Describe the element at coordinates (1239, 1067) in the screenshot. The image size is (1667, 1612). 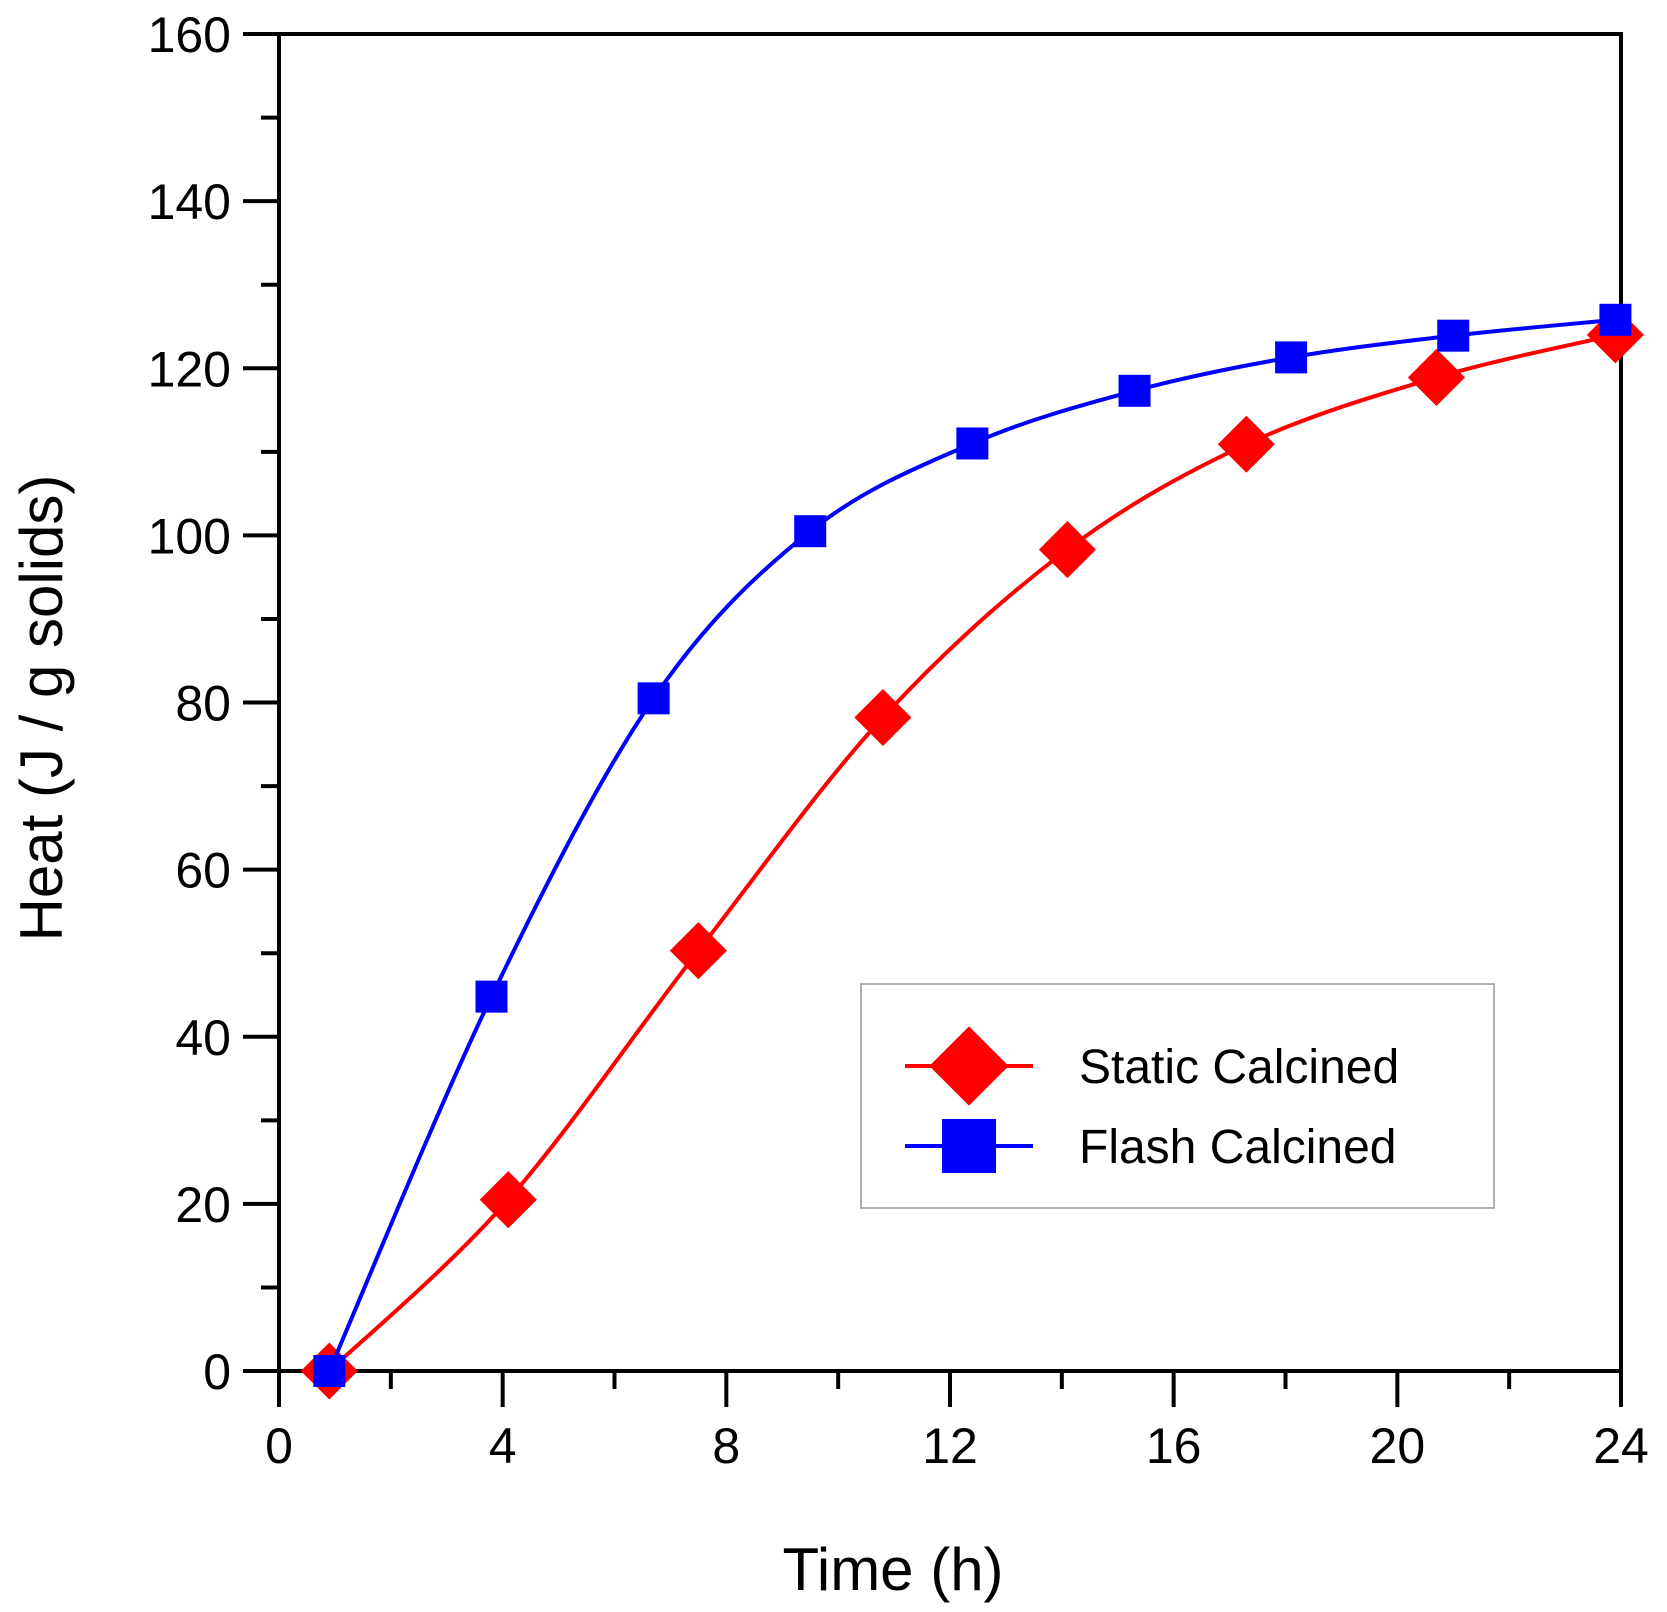
I see `legend-label: Static Calcined` at that location.